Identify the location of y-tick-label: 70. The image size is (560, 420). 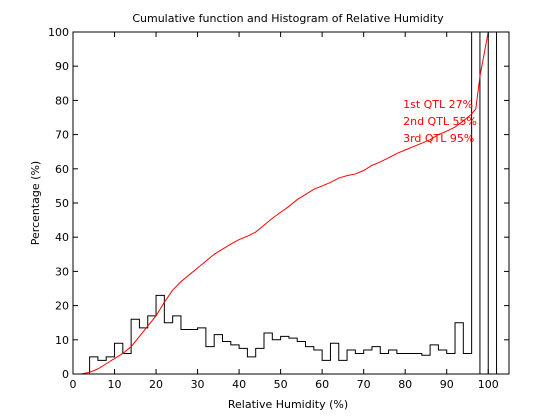
(62, 135).